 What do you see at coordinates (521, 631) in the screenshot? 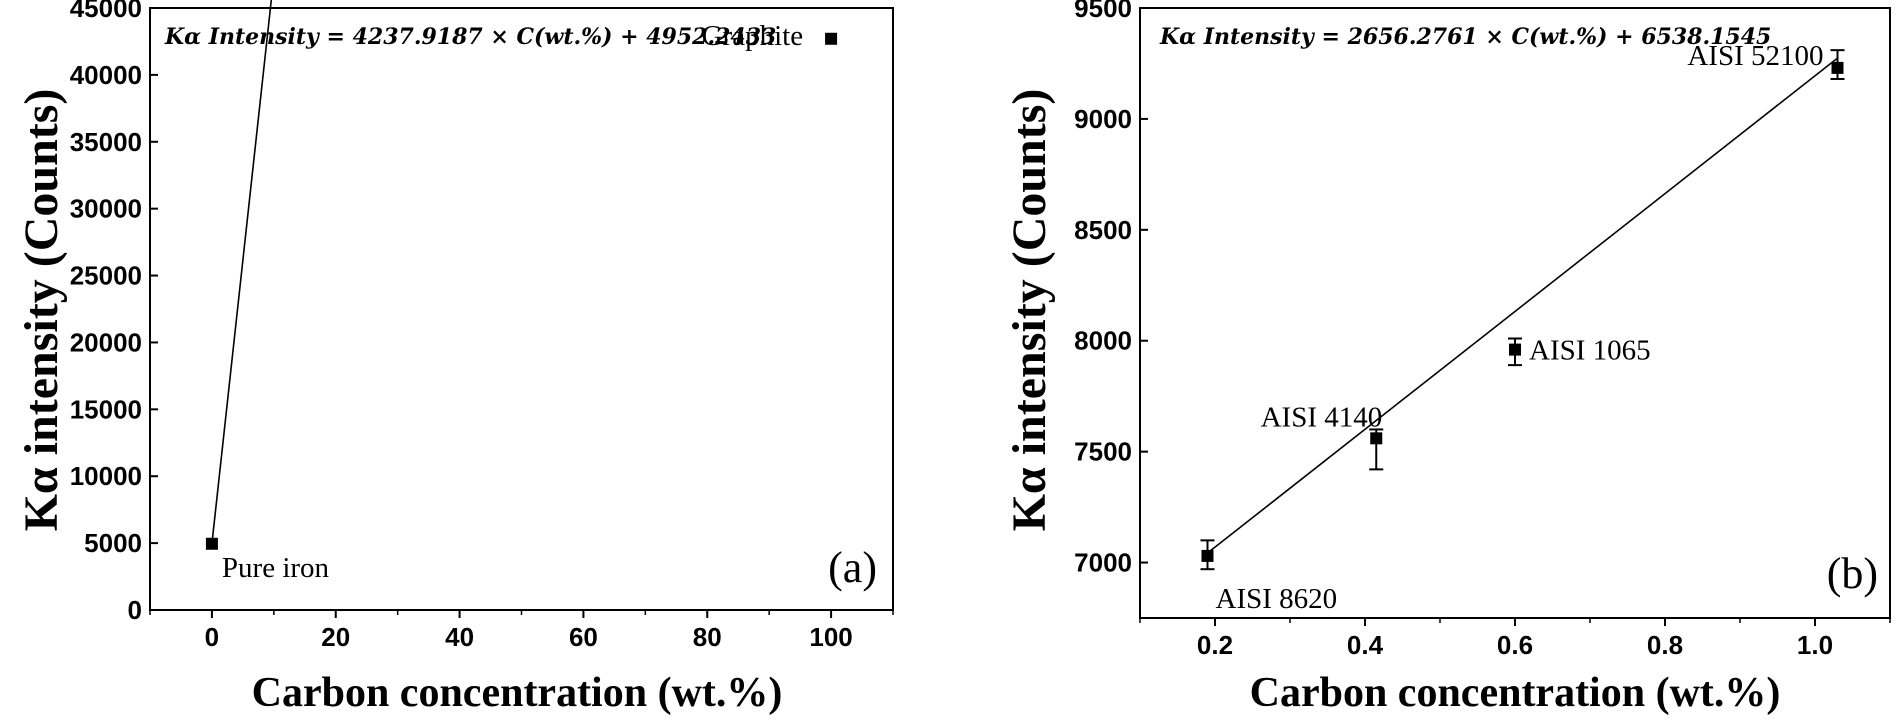
I see `x-axis-ticks-a: 0 20 40 60 80 100` at bounding box center [521, 631].